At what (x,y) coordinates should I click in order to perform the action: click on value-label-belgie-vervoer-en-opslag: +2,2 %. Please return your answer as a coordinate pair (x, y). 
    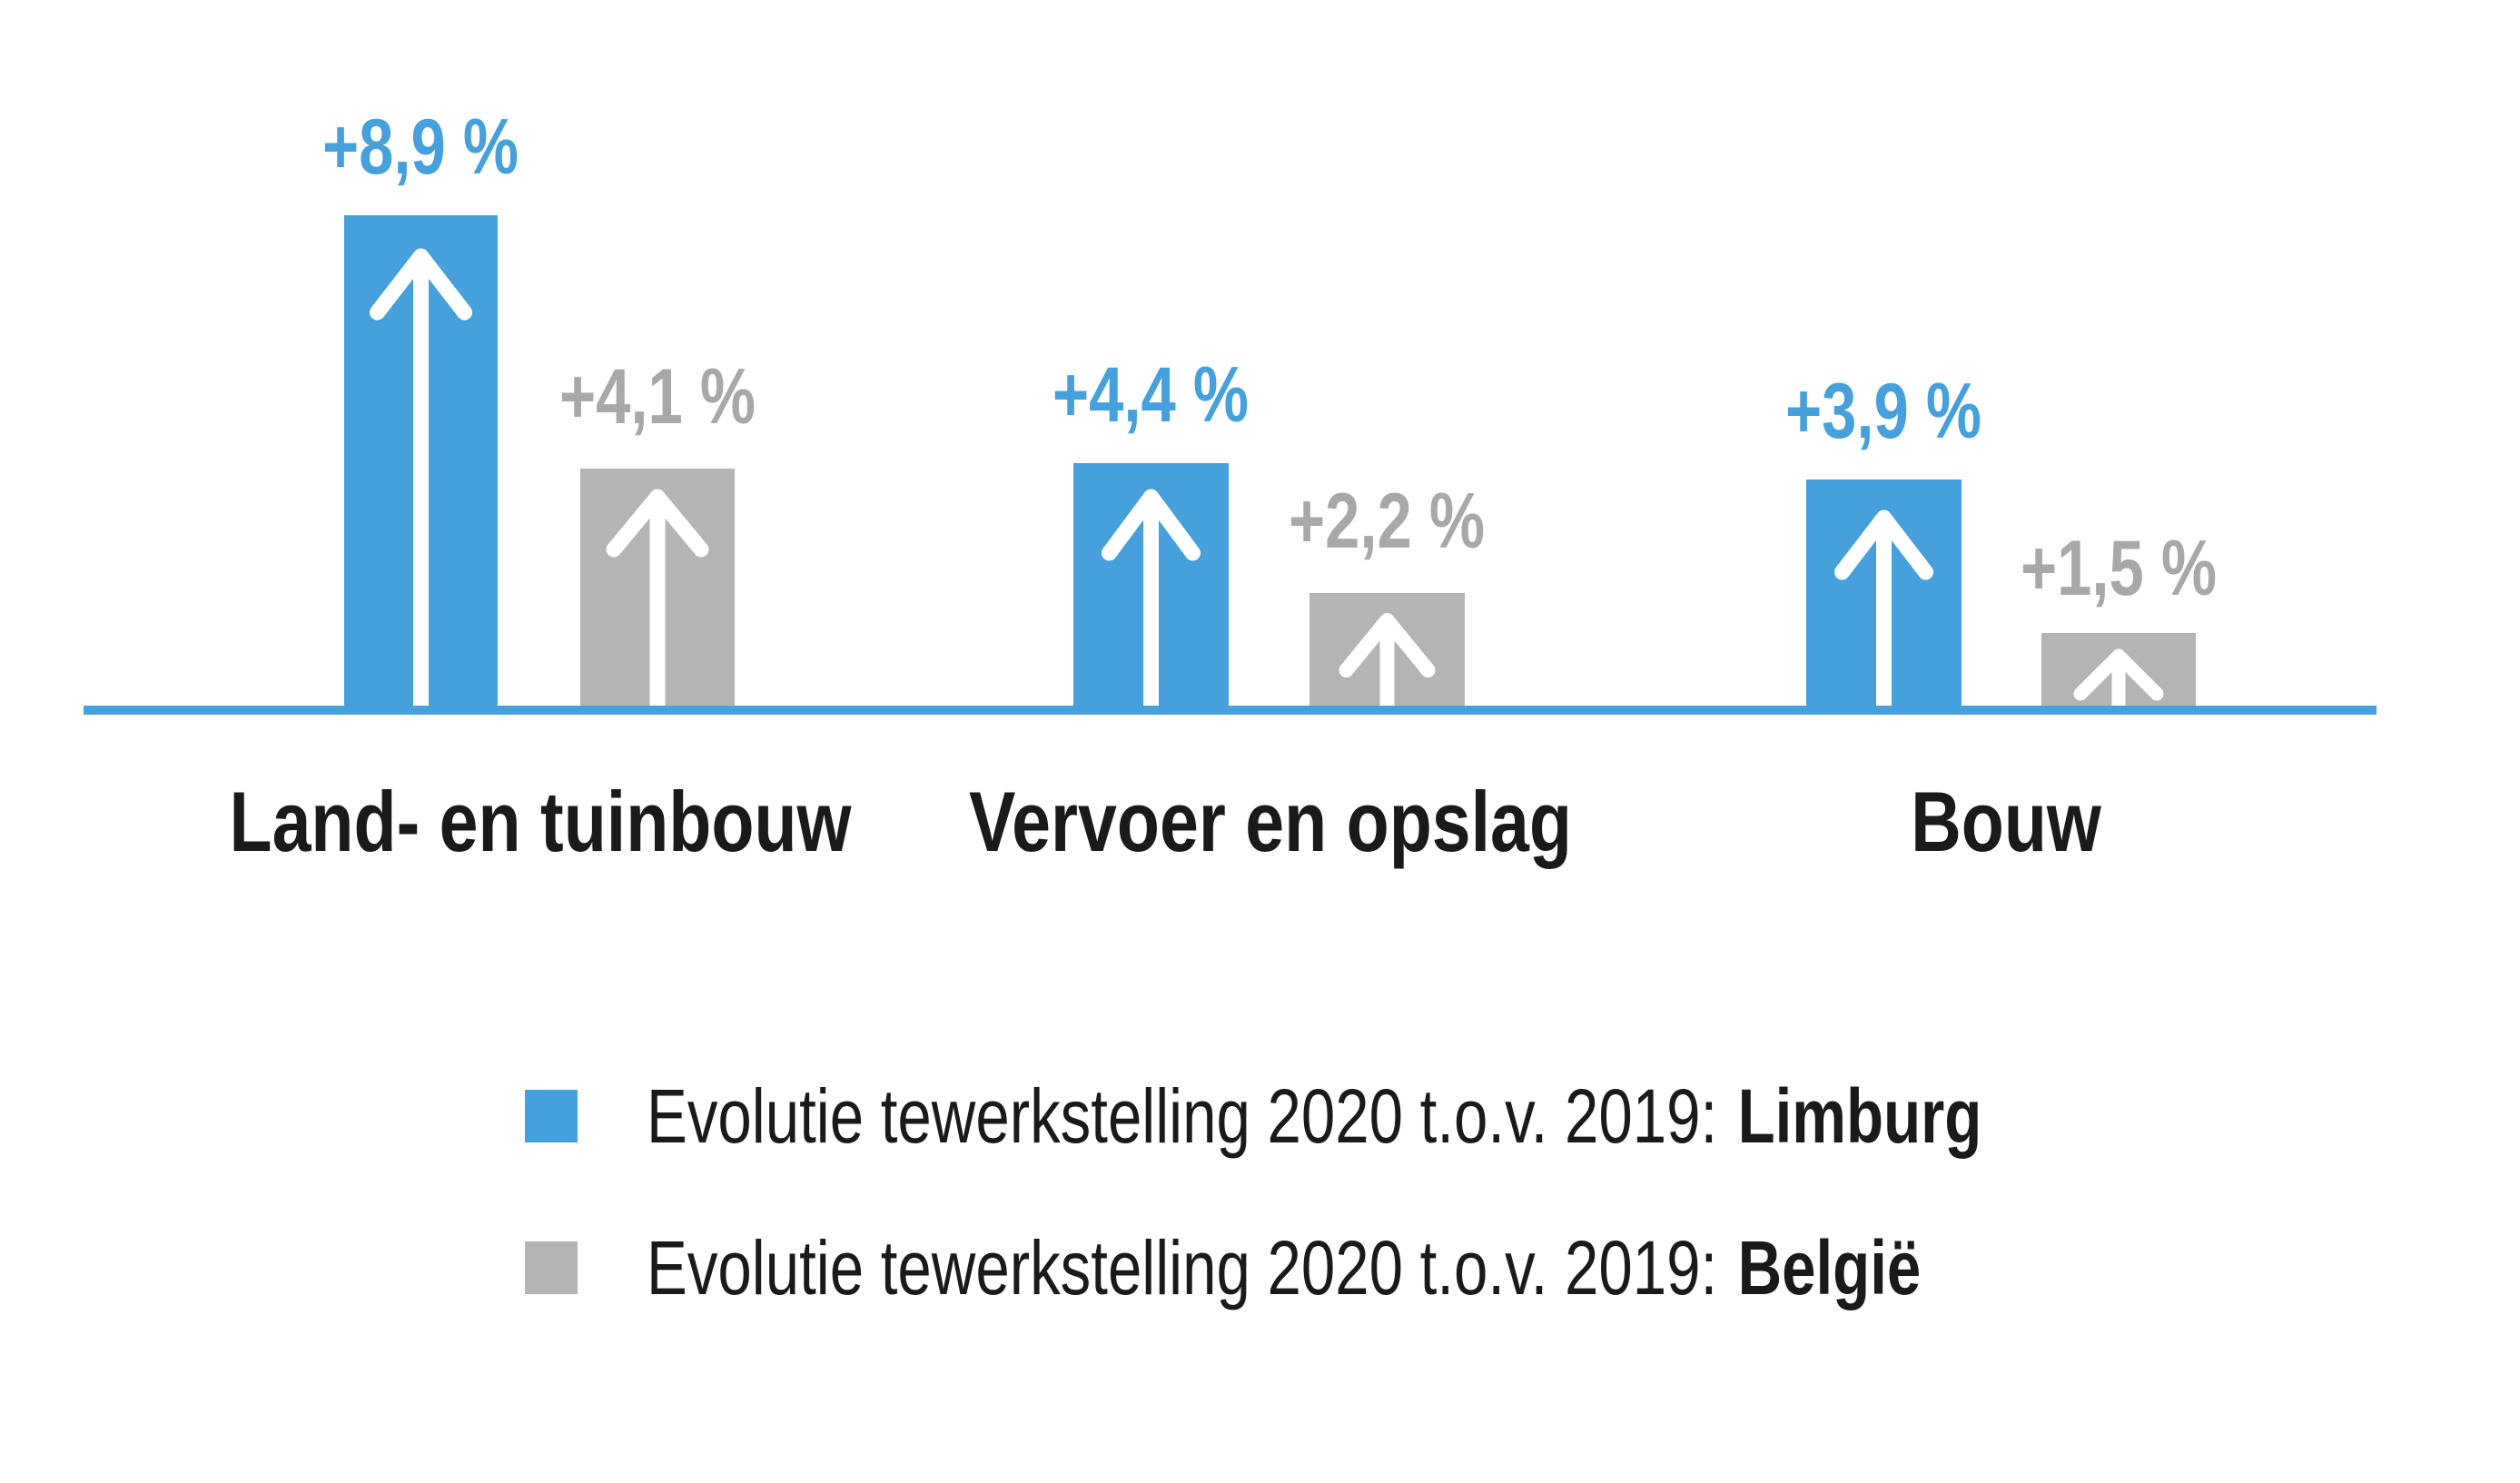
    Looking at the image, I should click on (1387, 521).